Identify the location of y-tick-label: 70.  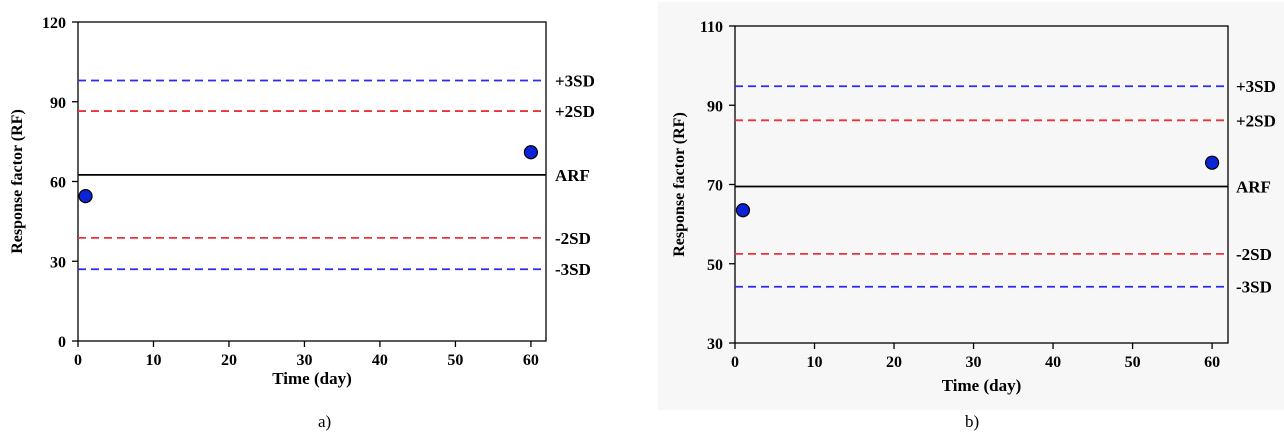
(715, 186).